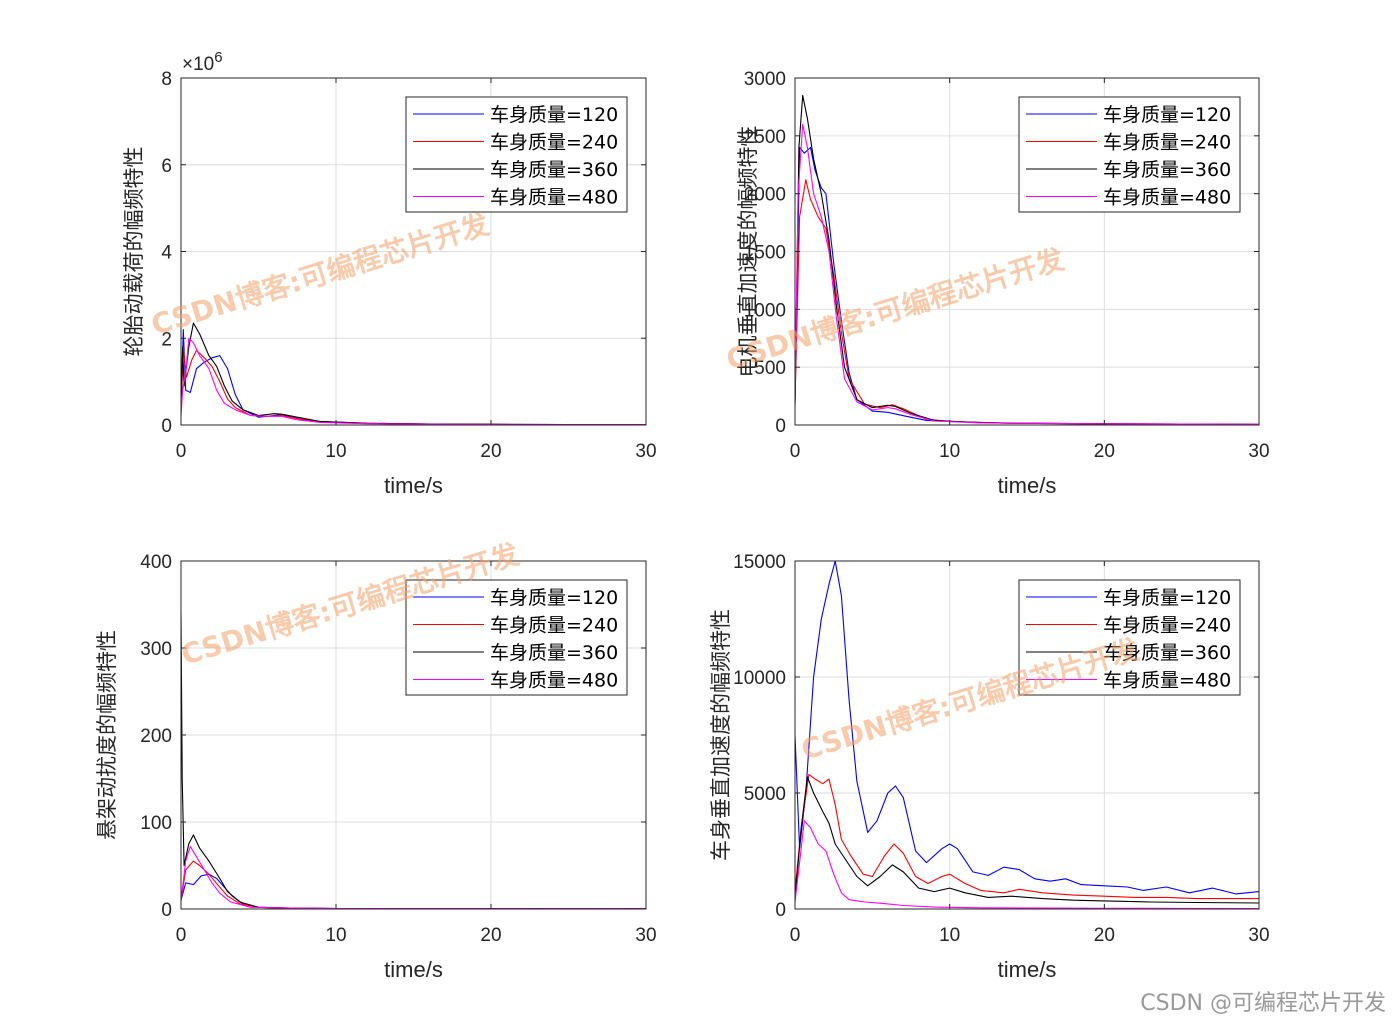 The height and width of the screenshot is (1021, 1392). I want to click on exponent-power: 6, so click(218, 57).